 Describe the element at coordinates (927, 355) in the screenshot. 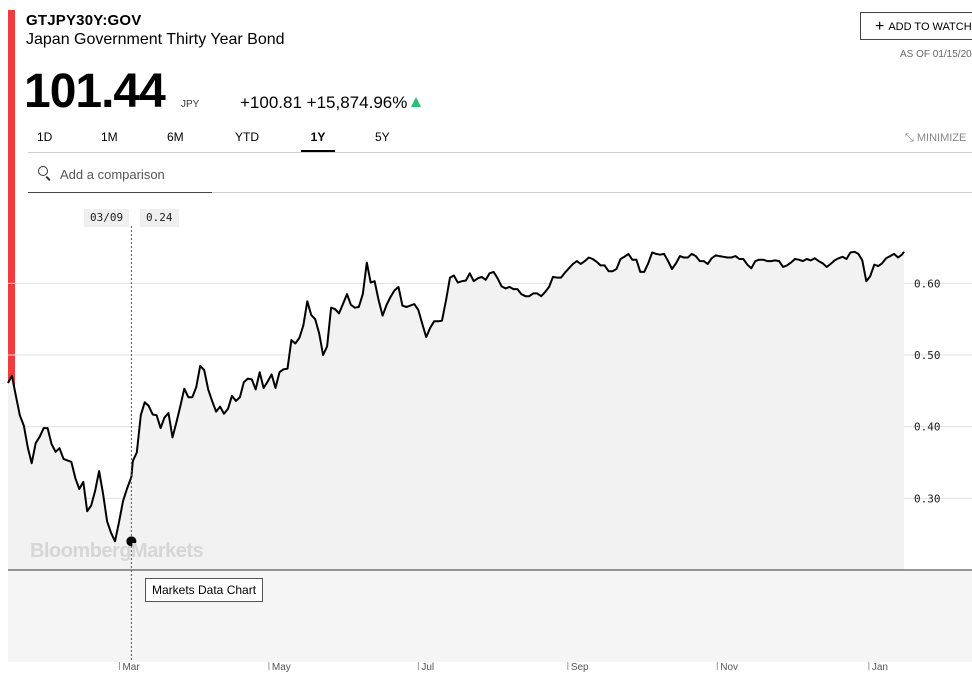

I see `y-tick-label: 0.50` at that location.